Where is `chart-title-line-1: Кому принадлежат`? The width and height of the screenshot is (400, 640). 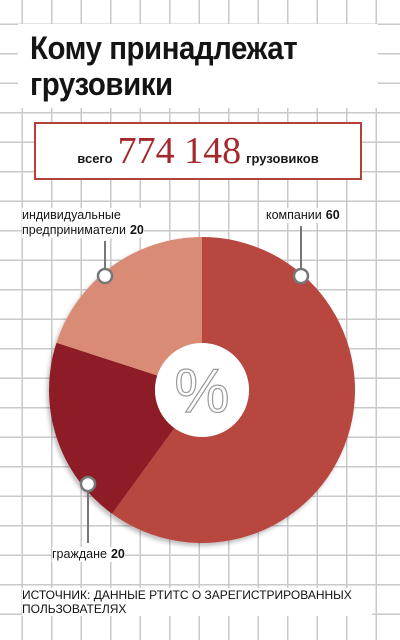
chart-title-line-1: Кому принадлежат is located at coordinates (164, 48).